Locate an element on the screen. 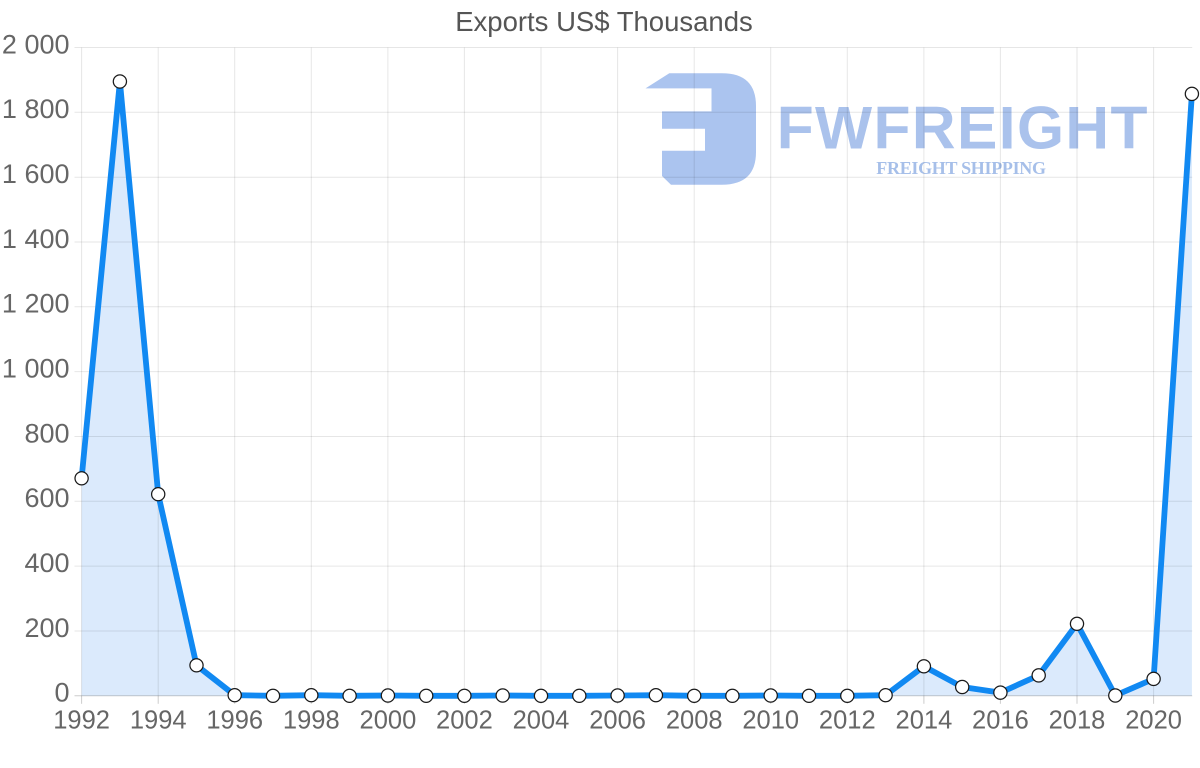 The image size is (1200, 768). svg-text: 1994 is located at coordinates (158, 721).